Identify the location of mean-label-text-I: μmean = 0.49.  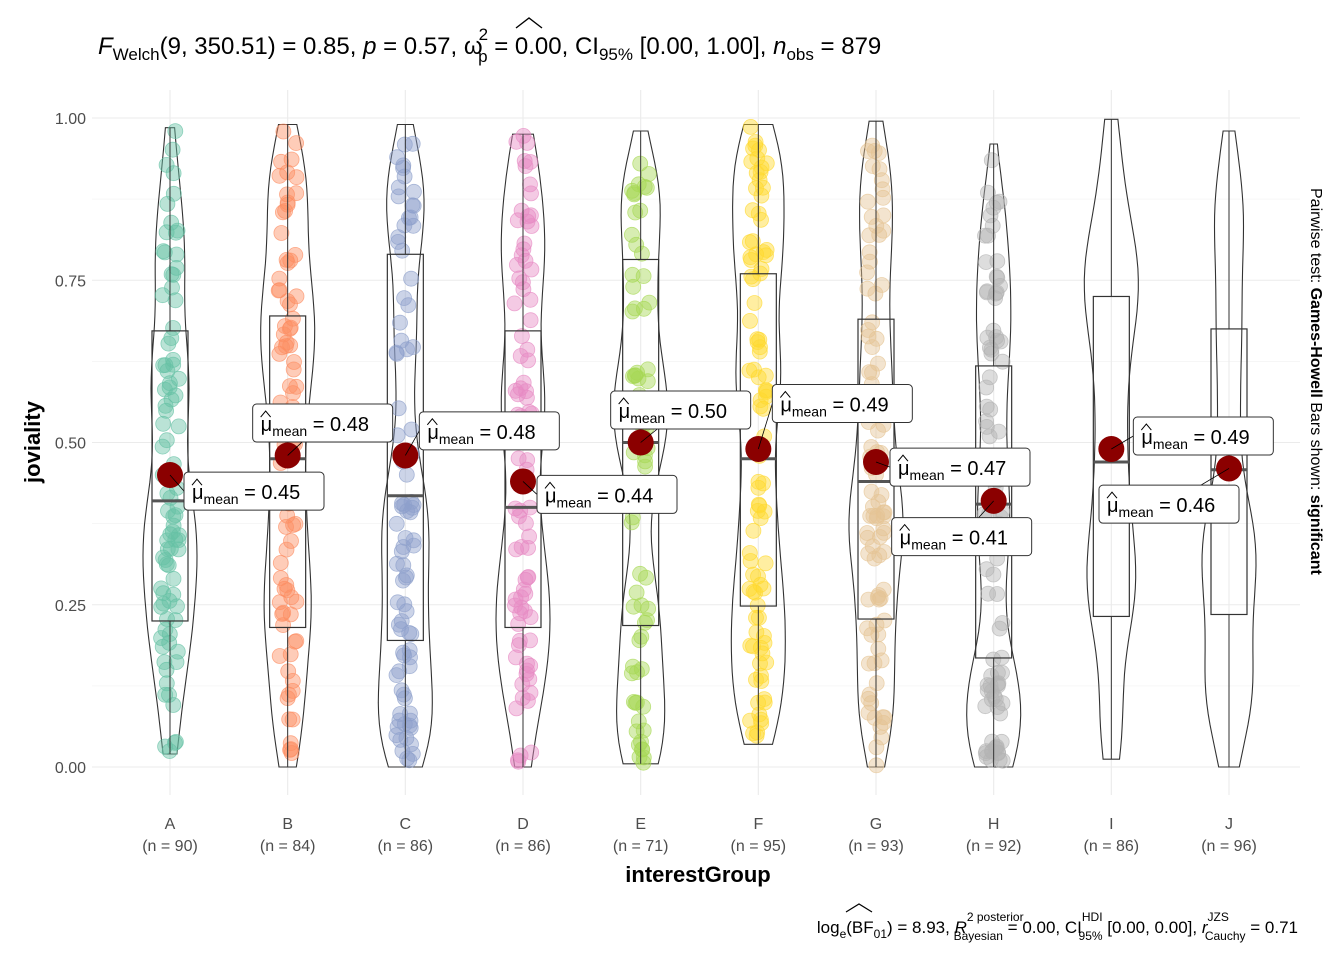
(1195, 439).